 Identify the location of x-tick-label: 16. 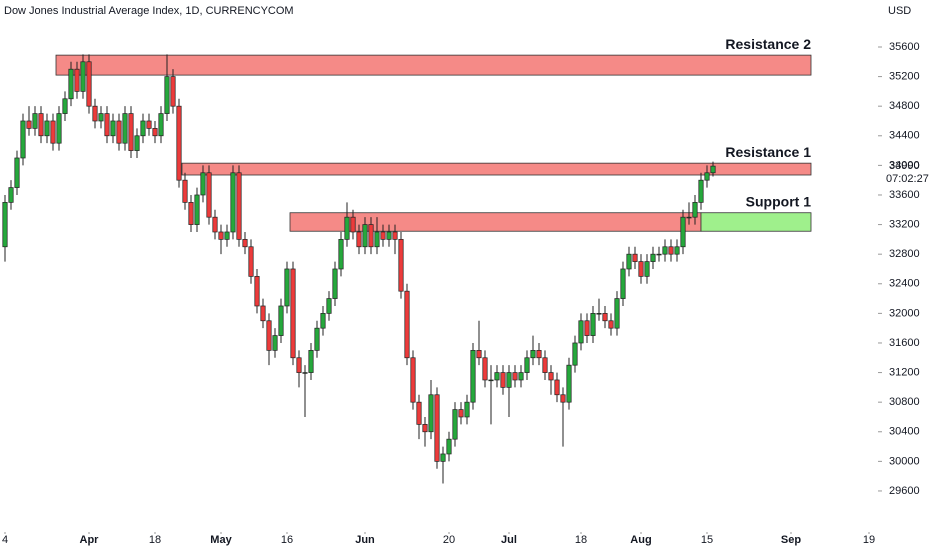
(287, 540).